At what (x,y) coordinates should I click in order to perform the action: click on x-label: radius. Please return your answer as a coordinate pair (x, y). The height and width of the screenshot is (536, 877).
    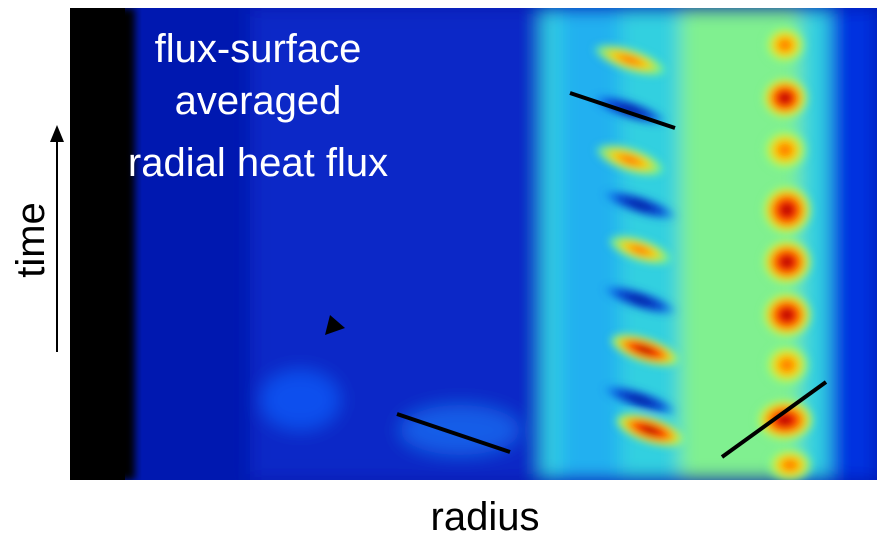
    Looking at the image, I should click on (485, 515).